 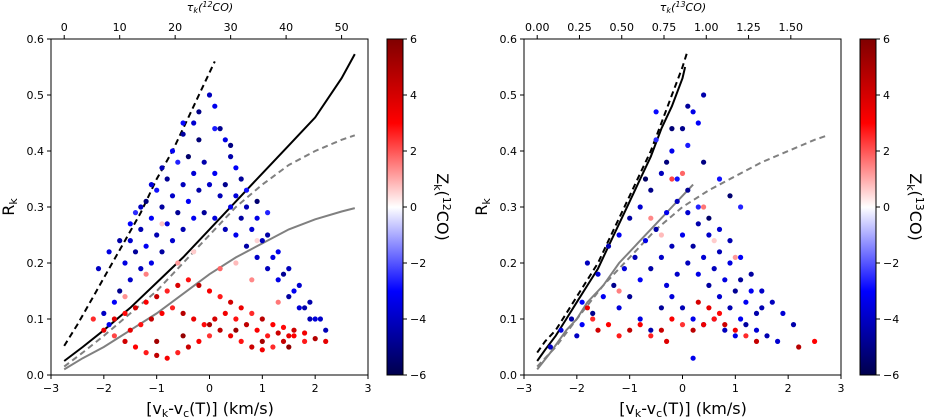 I want to click on left-y-tick-label: 0.0, so click(x=36, y=375).